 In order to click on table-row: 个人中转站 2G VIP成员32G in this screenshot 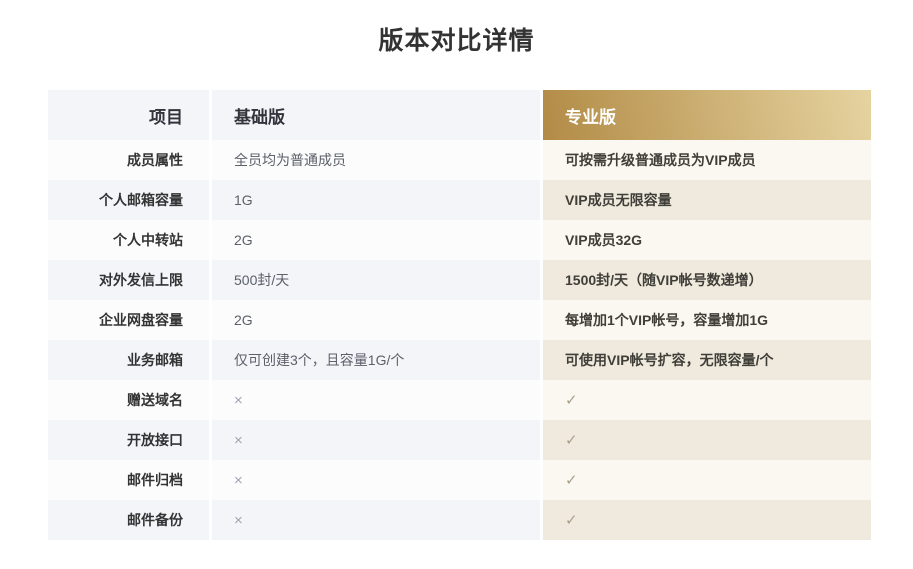, I will do `click(459, 240)`.